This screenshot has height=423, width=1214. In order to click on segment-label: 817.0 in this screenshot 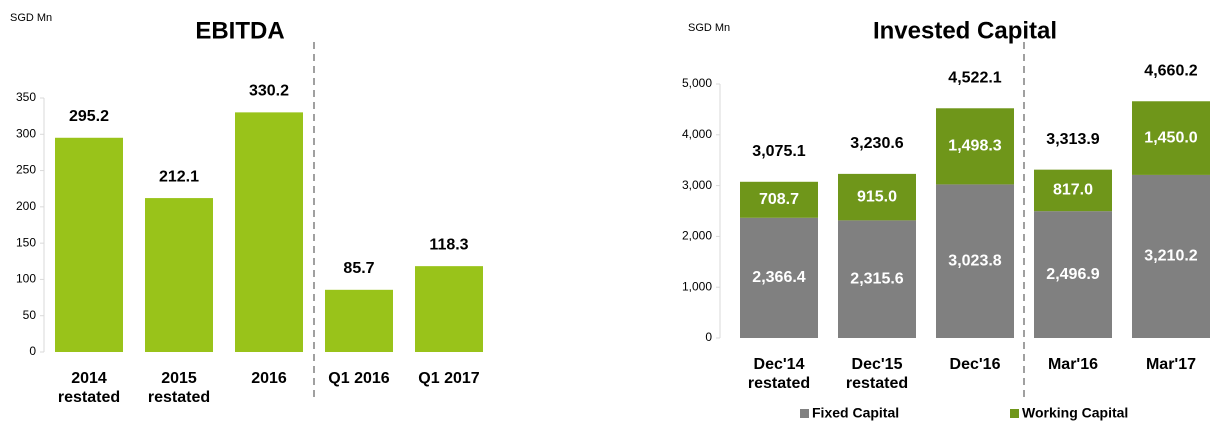, I will do `click(1073, 190)`.